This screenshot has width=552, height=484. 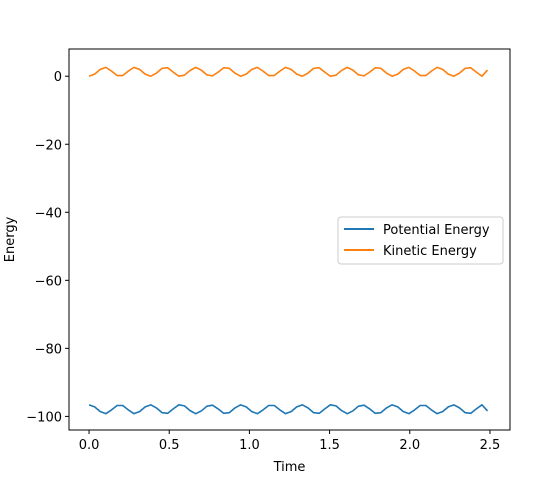 I want to click on legend: Potential Energy Kinetic Energy, so click(x=420, y=240).